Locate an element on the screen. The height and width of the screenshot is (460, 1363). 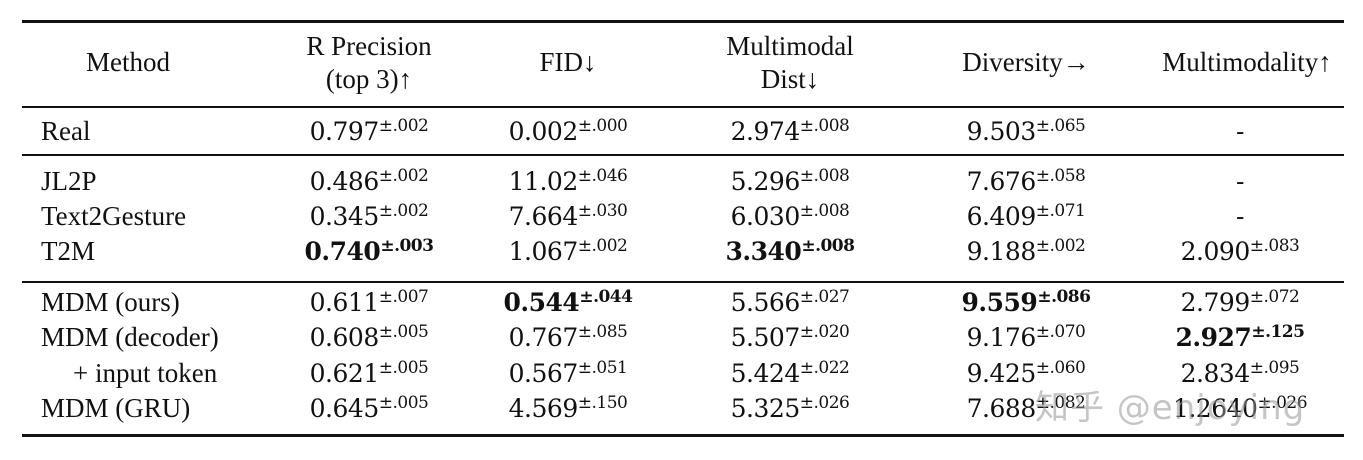
watermark: 知乎 @enjoying is located at coordinates (1170, 408).